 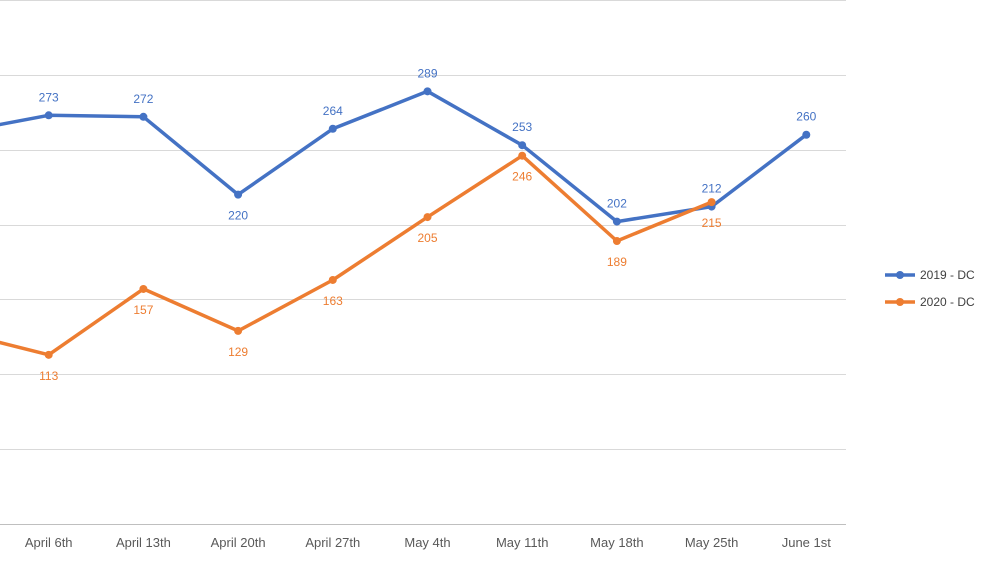 What do you see at coordinates (332, 542) in the screenshot?
I see `x-tick-label: April 27th` at bounding box center [332, 542].